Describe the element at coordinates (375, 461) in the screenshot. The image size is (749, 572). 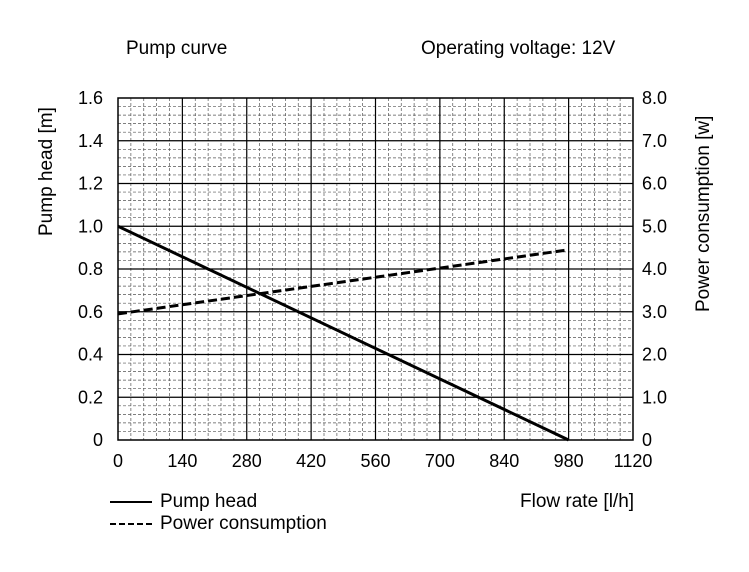
I see `x-tick-label: 560` at that location.